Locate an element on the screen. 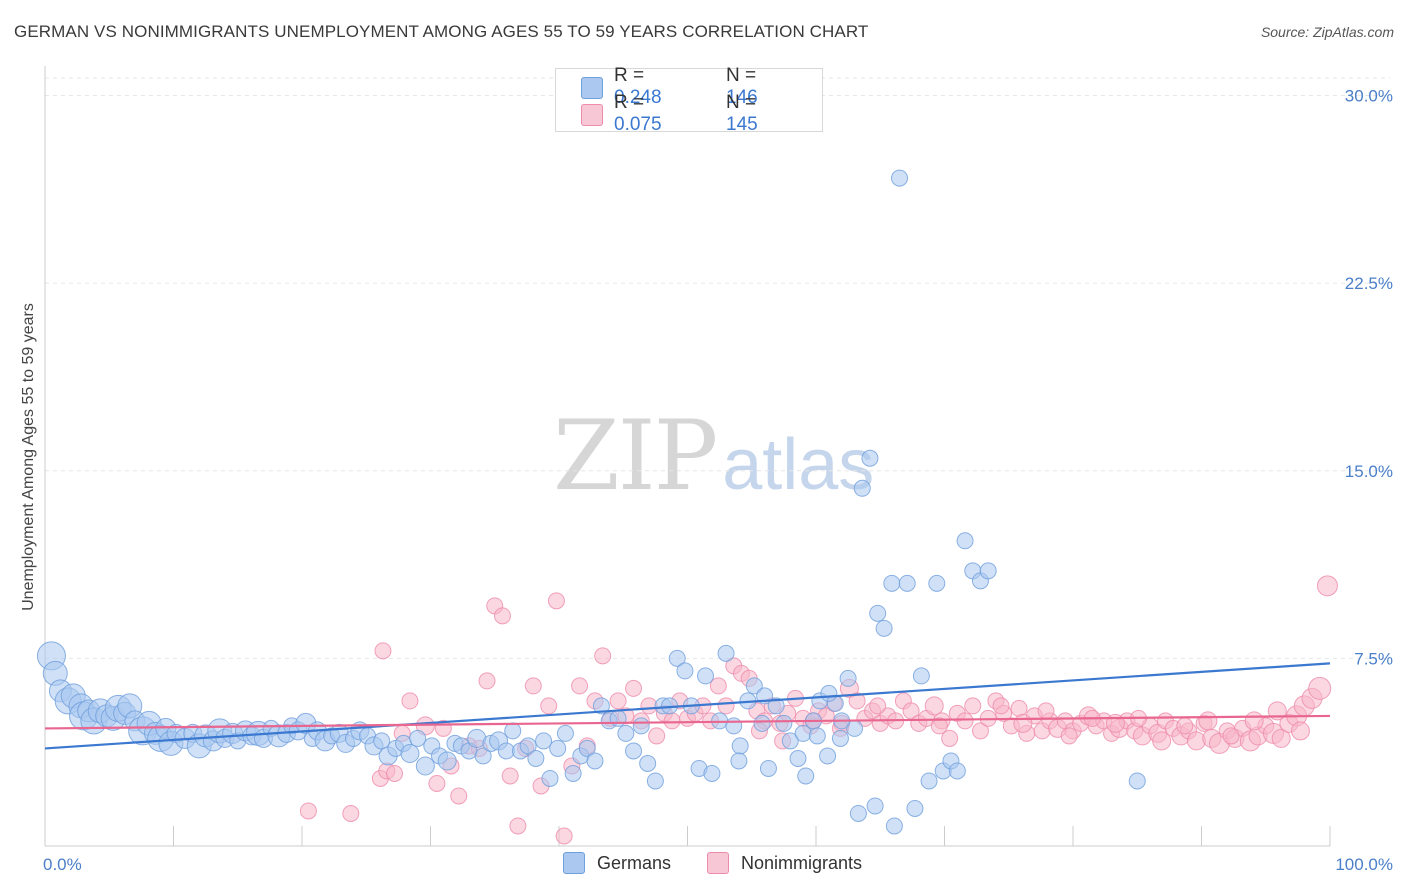  nonimmigrants-trend-line is located at coordinates (687, 722).